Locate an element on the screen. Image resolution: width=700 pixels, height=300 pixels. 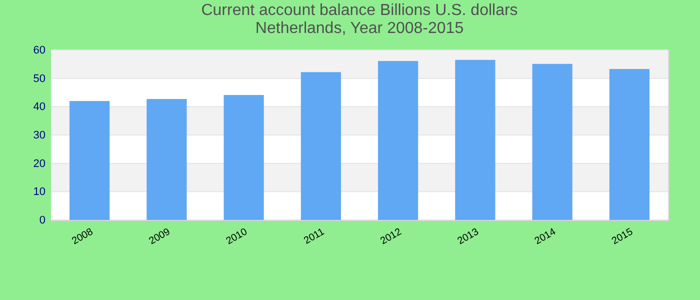
text: Netherlands, Year 2008-2015 is located at coordinates (359, 28).